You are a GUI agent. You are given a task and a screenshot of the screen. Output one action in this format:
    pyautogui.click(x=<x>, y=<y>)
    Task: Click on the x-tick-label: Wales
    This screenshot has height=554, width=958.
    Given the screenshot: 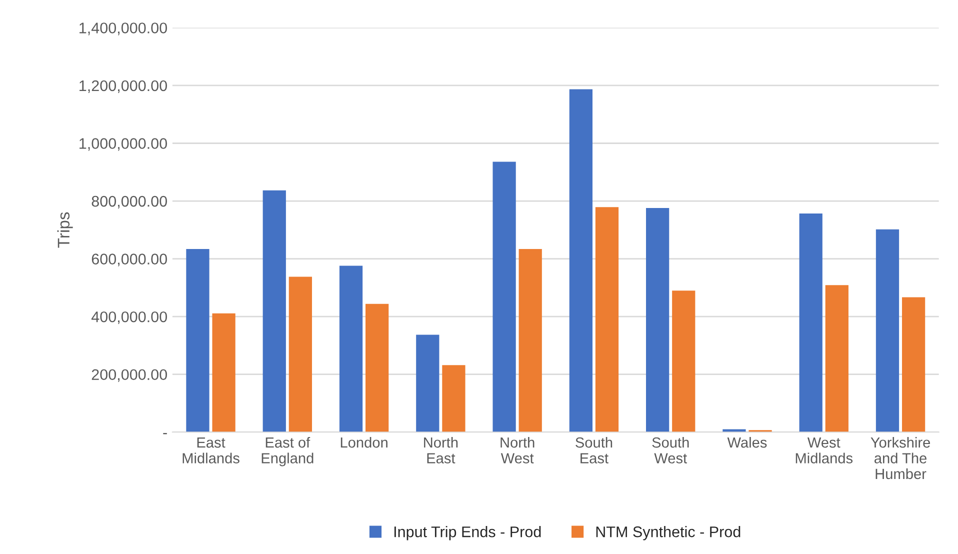 What is the action you would take?
    pyautogui.click(x=747, y=442)
    